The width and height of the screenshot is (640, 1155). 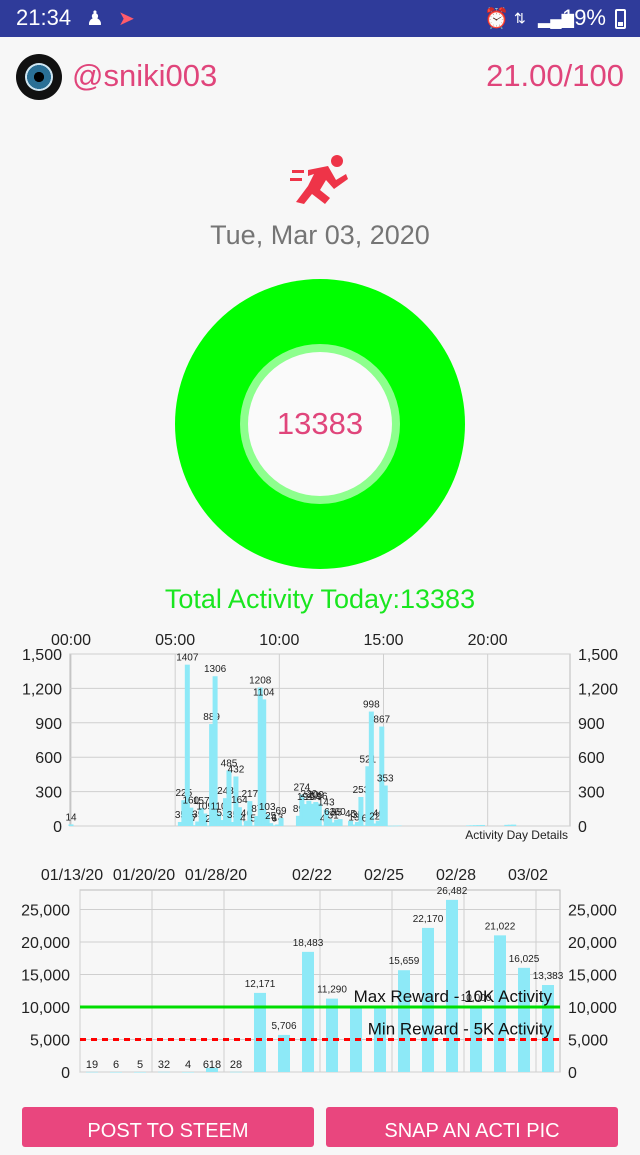 What do you see at coordinates (337, 813) in the screenshot?
I see `bar-value-label: 55` at bounding box center [337, 813].